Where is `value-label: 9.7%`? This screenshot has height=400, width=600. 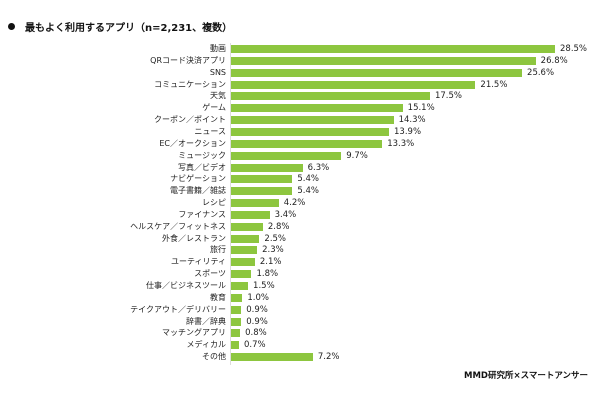
value-label: 9.7% is located at coordinates (357, 155).